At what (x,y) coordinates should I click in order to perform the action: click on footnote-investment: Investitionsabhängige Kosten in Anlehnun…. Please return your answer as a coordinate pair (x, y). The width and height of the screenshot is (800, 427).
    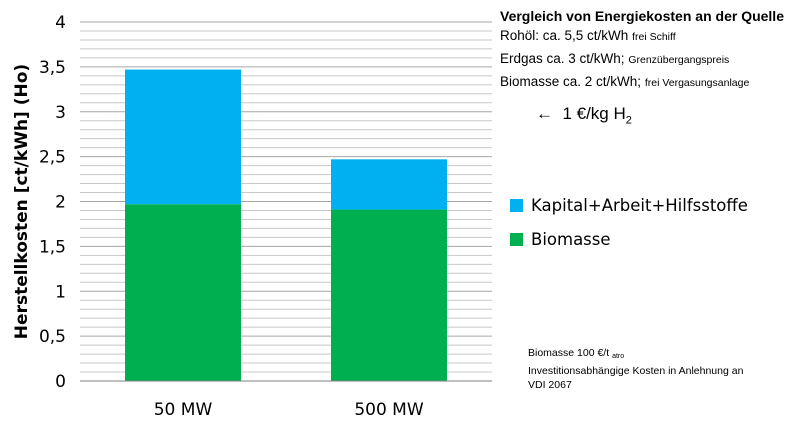
    Looking at the image, I should click on (636, 371).